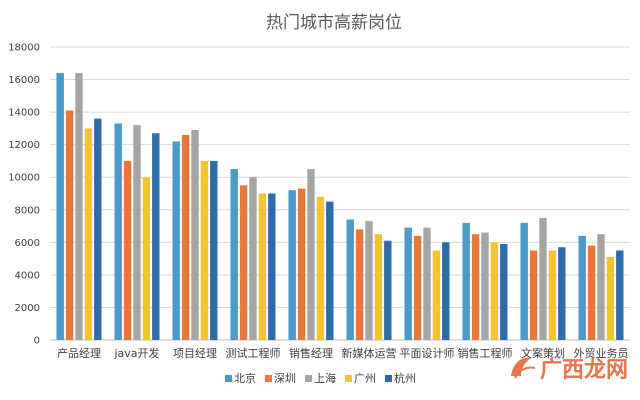  What do you see at coordinates (591, 292) in the screenshot?
I see `bar-深圳-外贸业务员` at bounding box center [591, 292].